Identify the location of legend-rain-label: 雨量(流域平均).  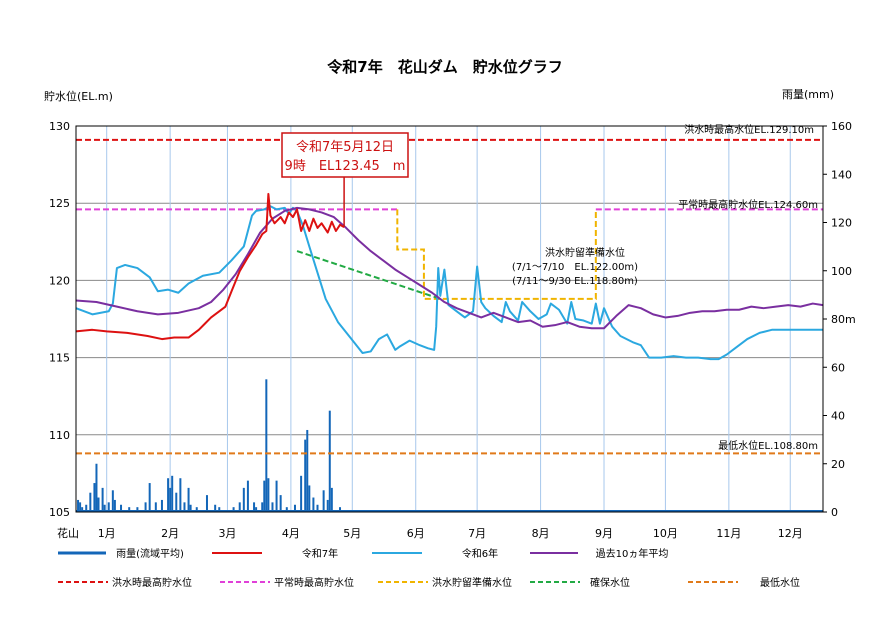
(150, 553).